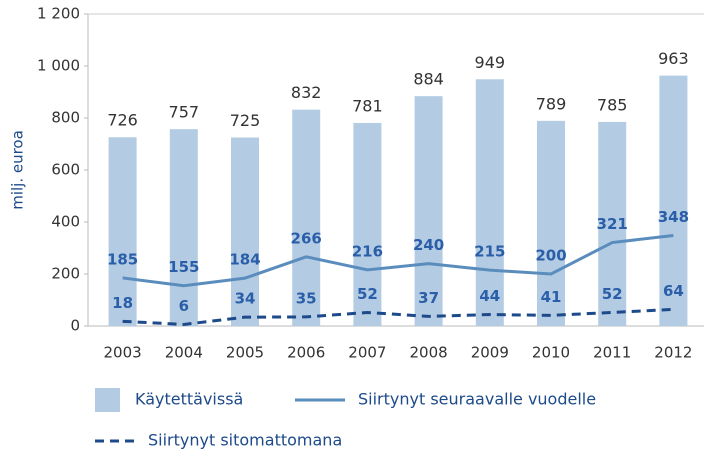  Describe the element at coordinates (612, 353) in the screenshot. I see `x-tick-label: 2011` at that location.